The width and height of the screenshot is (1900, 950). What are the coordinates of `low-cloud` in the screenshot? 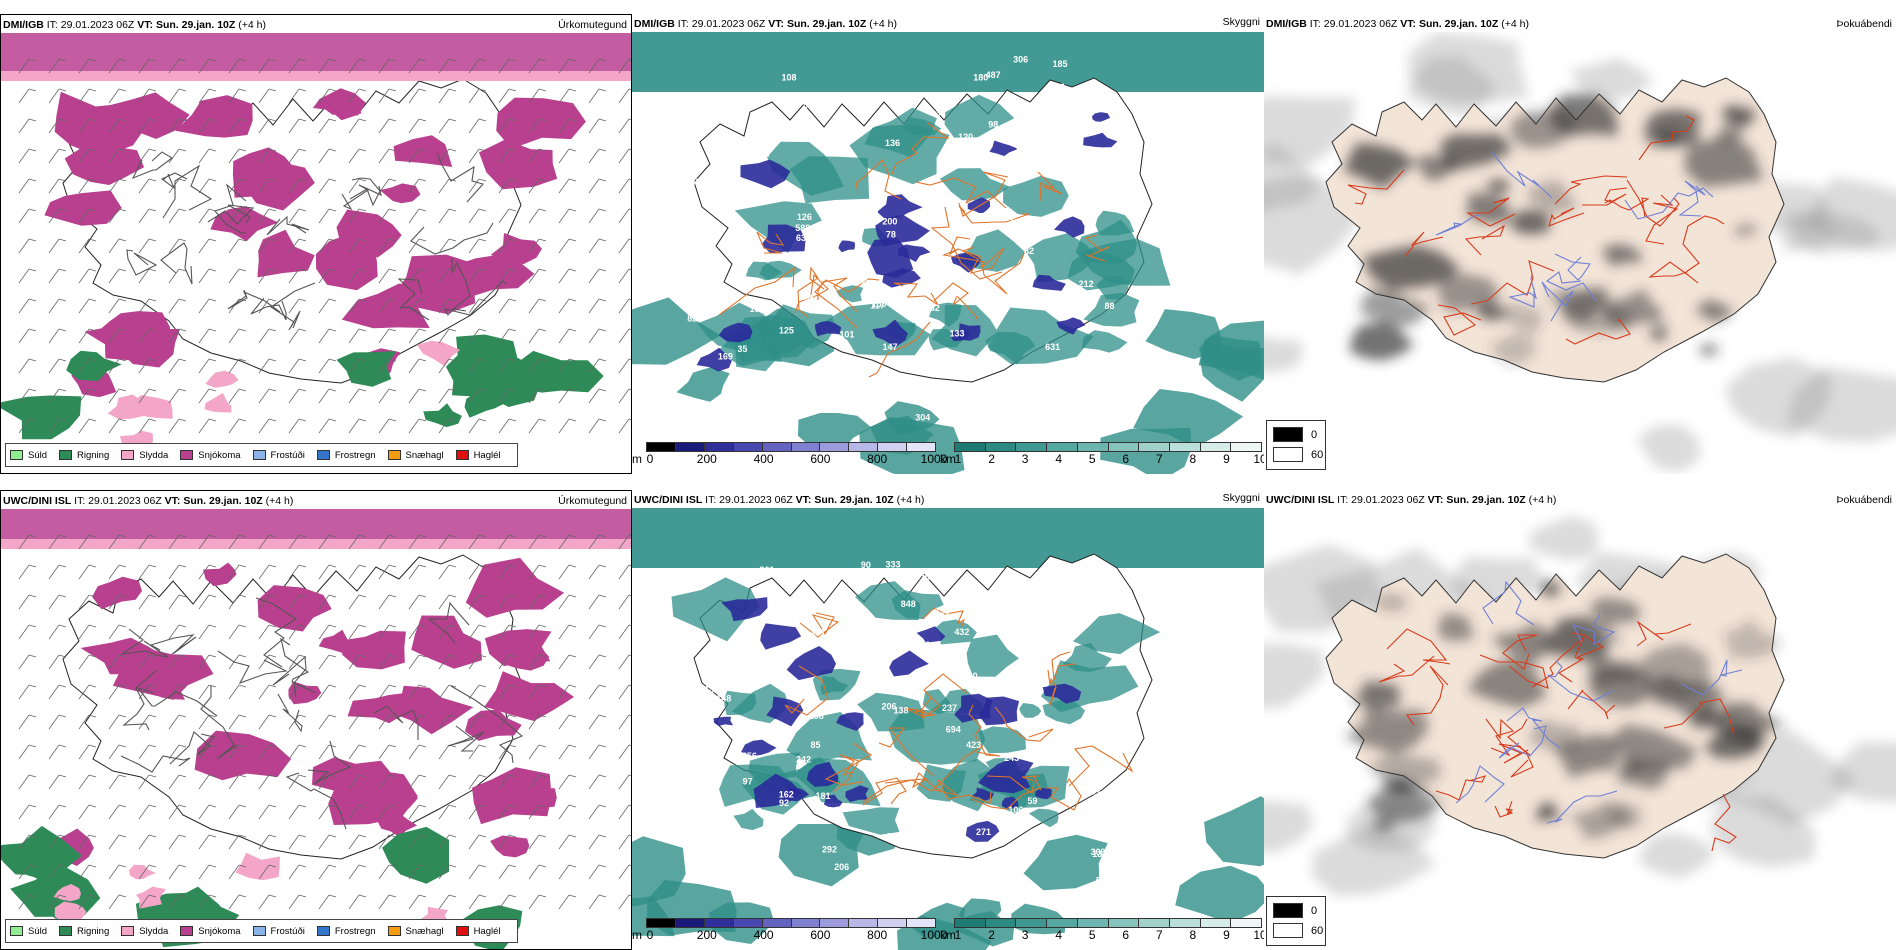 It's located at (833, 801).